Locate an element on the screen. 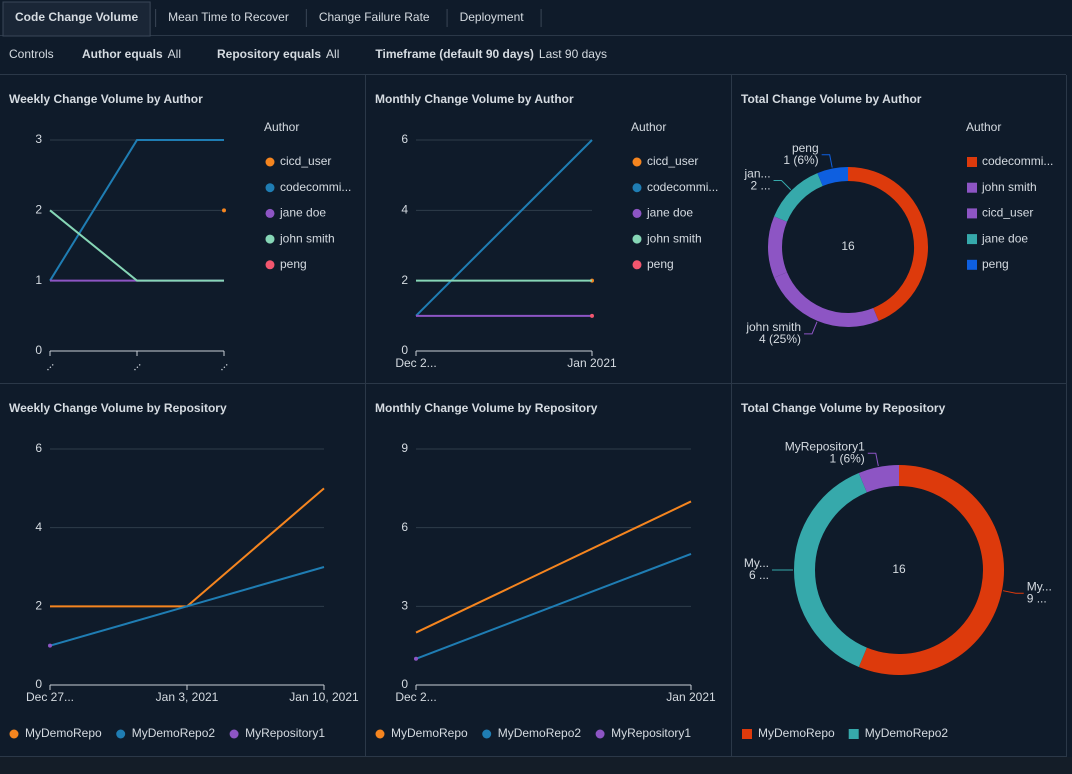  chart-title: Total Change Volume by Author is located at coordinates (831, 99).